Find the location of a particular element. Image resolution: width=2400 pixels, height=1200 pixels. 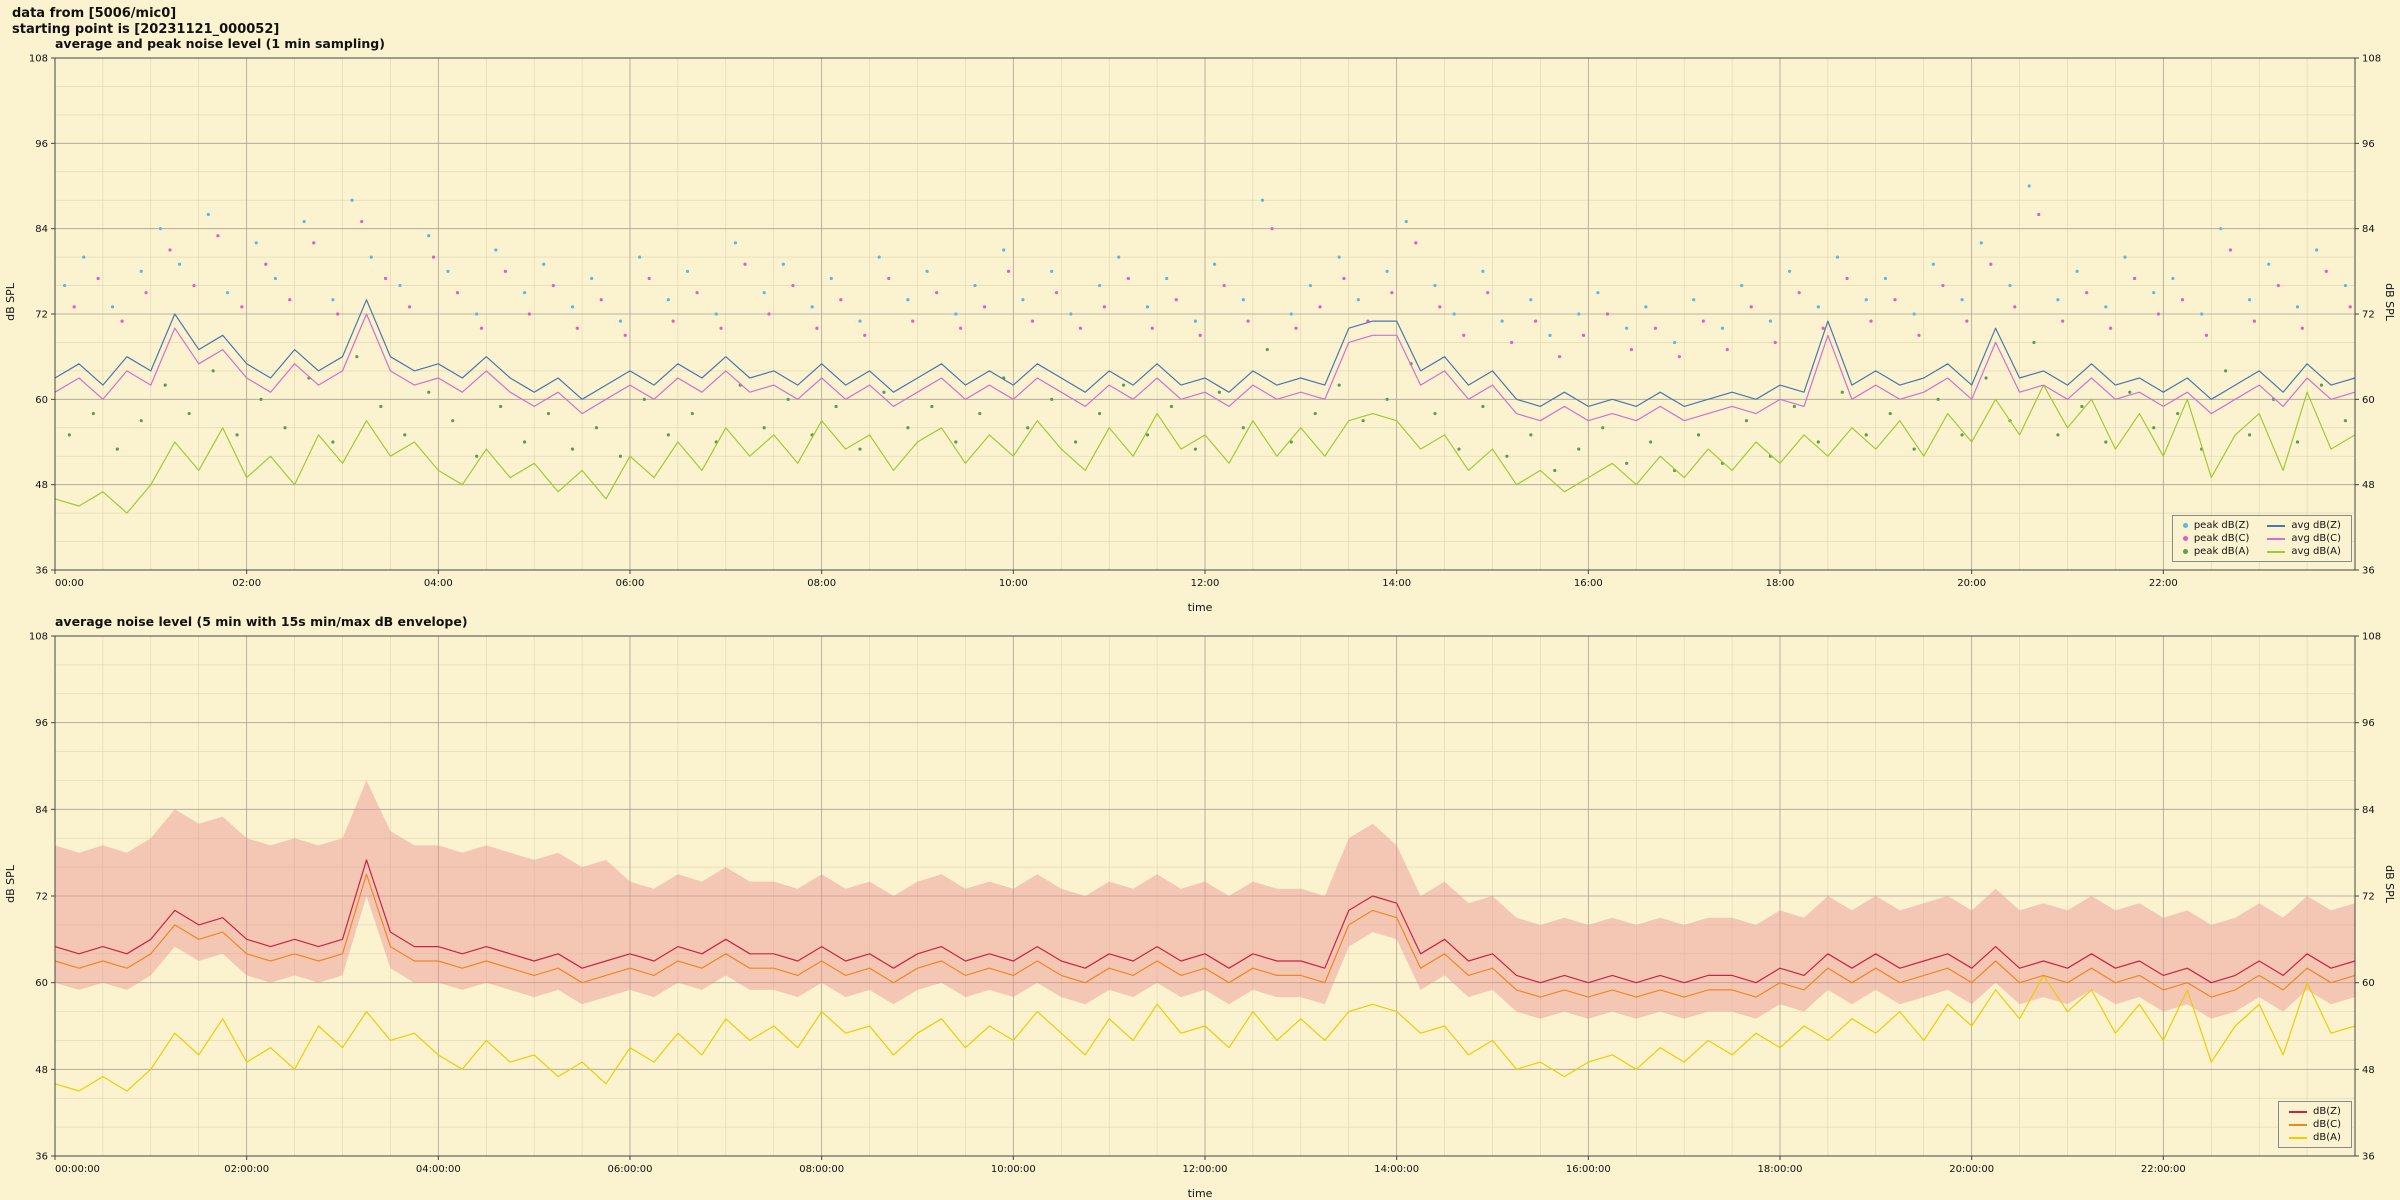

legend-item: avg dB(C) is located at coordinates (2304, 538).